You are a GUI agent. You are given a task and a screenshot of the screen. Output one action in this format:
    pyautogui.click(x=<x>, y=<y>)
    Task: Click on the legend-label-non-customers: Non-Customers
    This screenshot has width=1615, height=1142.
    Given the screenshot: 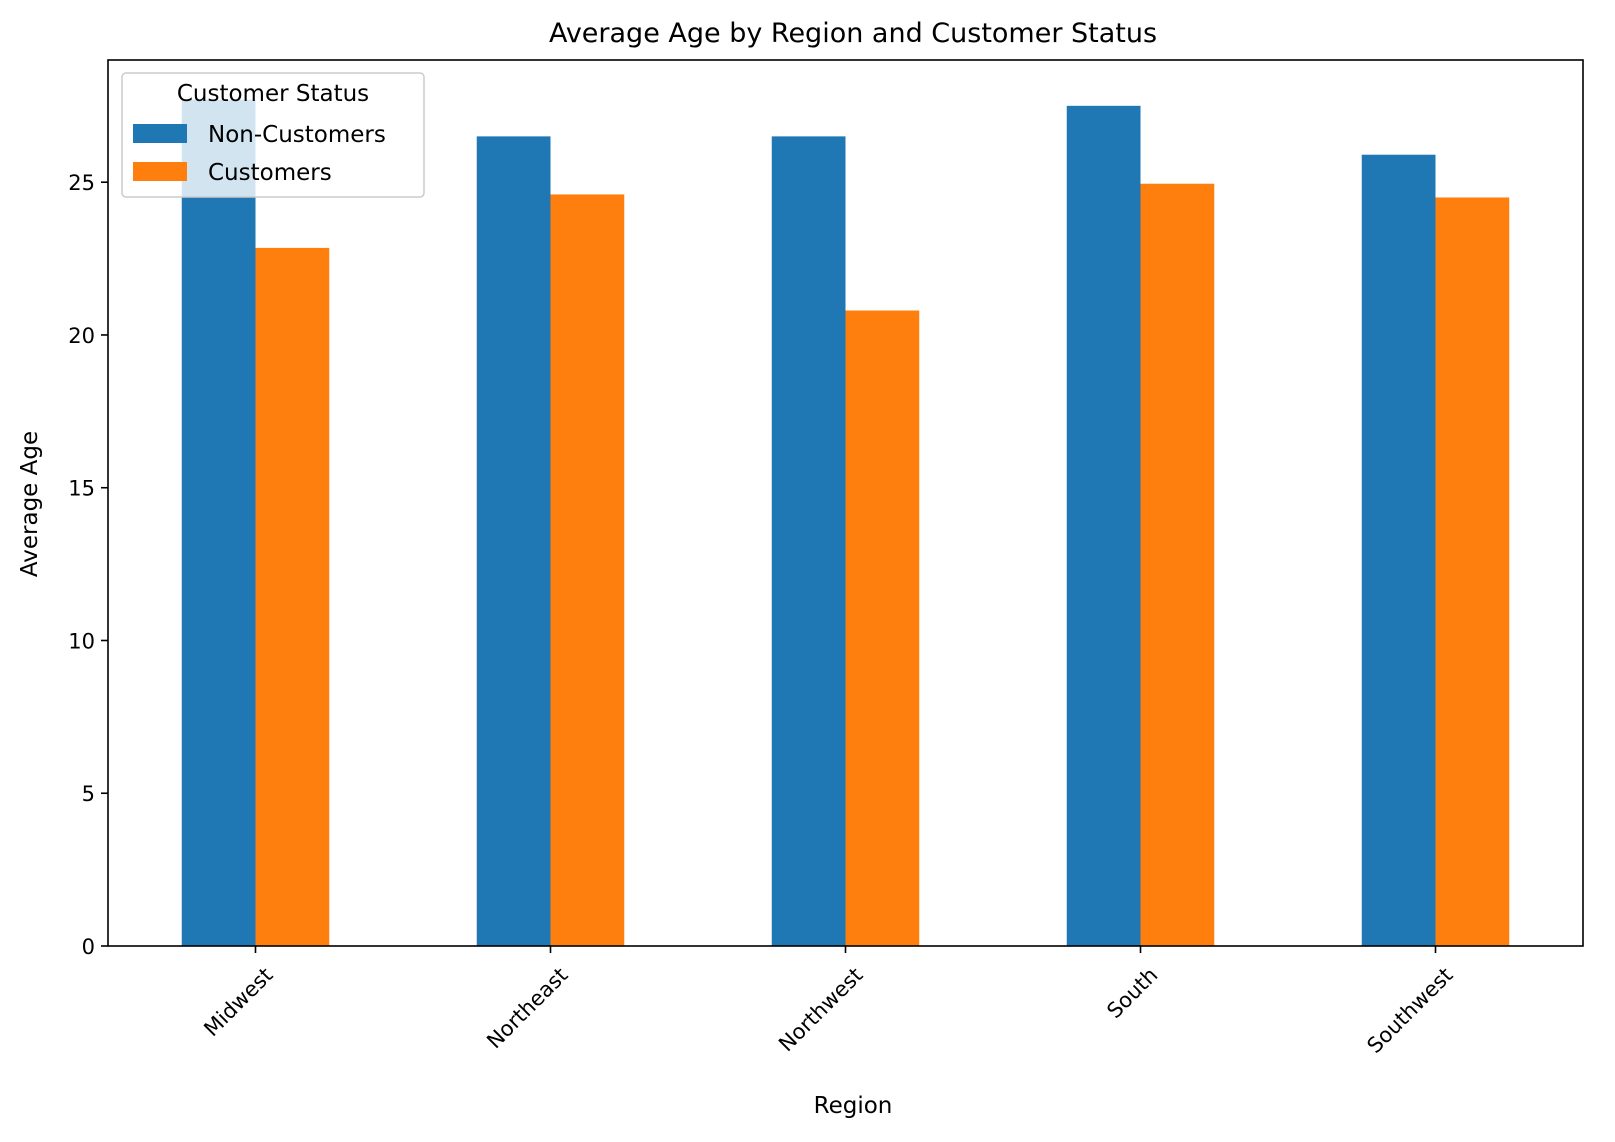 What is the action you would take?
    pyautogui.click(x=297, y=135)
    